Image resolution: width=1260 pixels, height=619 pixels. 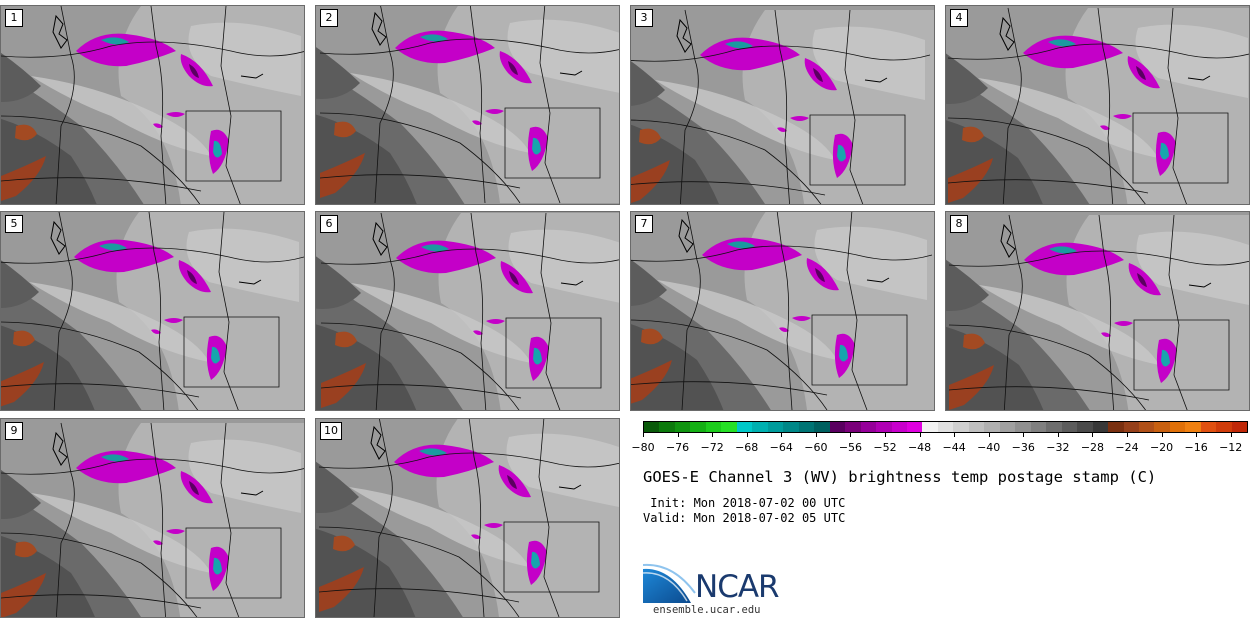 What do you see at coordinates (744, 503) in the screenshot?
I see `init-time: Init: Mon 2018-07-02 00 UTC` at bounding box center [744, 503].